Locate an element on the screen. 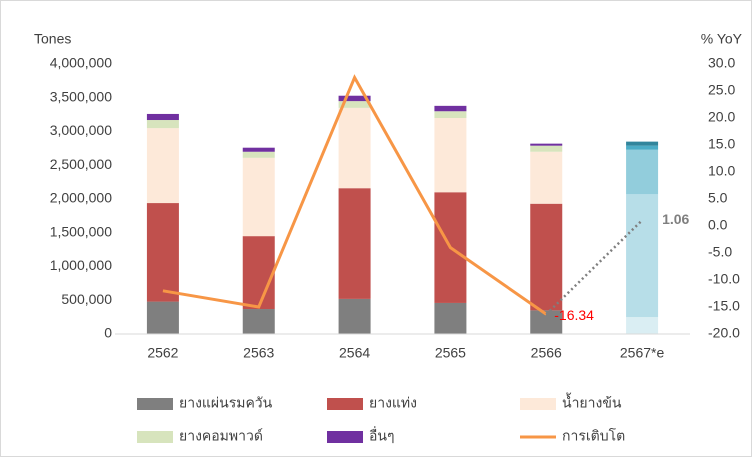 This screenshot has width=752, height=462. x-tick-label: 2563 is located at coordinates (258, 353).